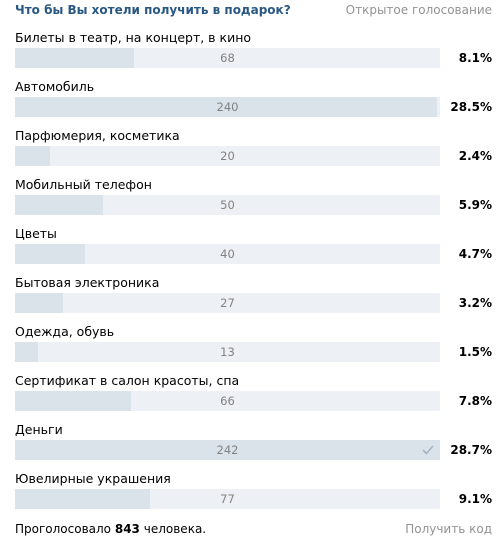 This screenshot has height=538, width=500. What do you see at coordinates (36, 233) in the screenshot?
I see `answer-label: Цветы` at bounding box center [36, 233].